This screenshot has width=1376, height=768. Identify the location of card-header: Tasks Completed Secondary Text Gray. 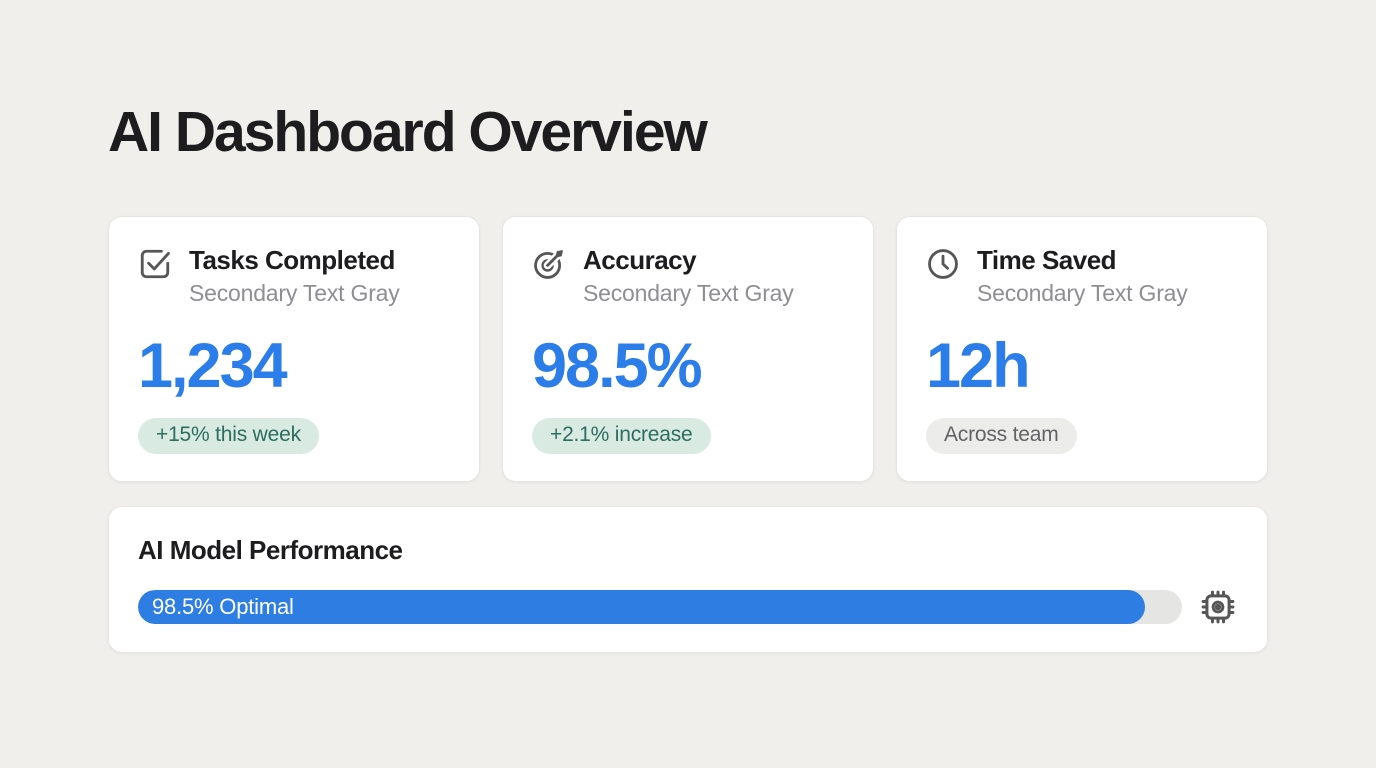
(294, 276).